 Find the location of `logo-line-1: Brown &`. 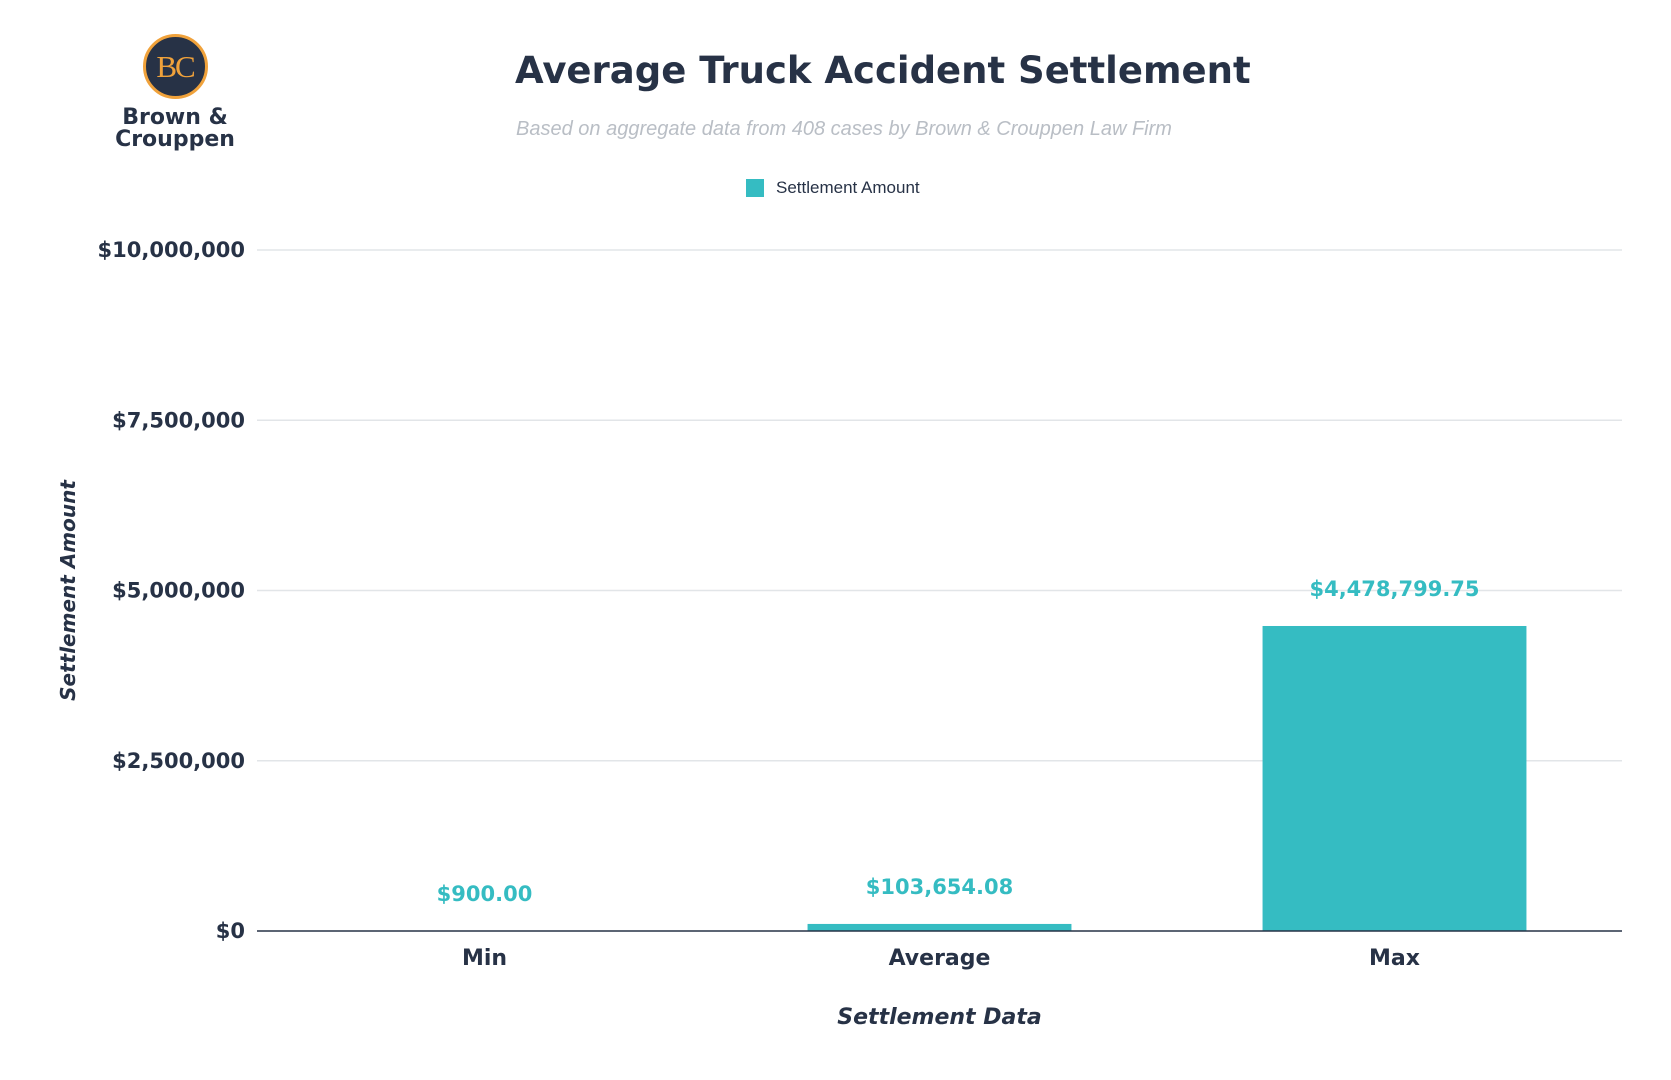

logo-line-1: Brown & is located at coordinates (175, 117).